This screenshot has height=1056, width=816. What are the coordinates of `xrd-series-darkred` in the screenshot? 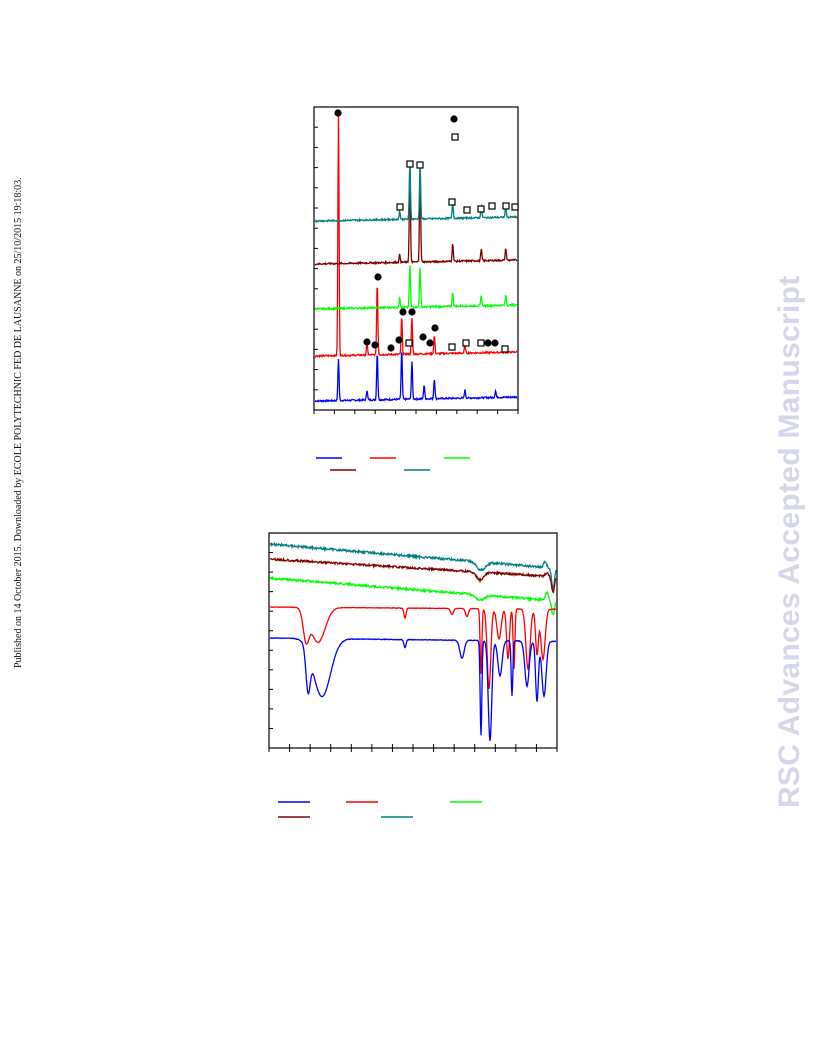 It's located at (416, 216).